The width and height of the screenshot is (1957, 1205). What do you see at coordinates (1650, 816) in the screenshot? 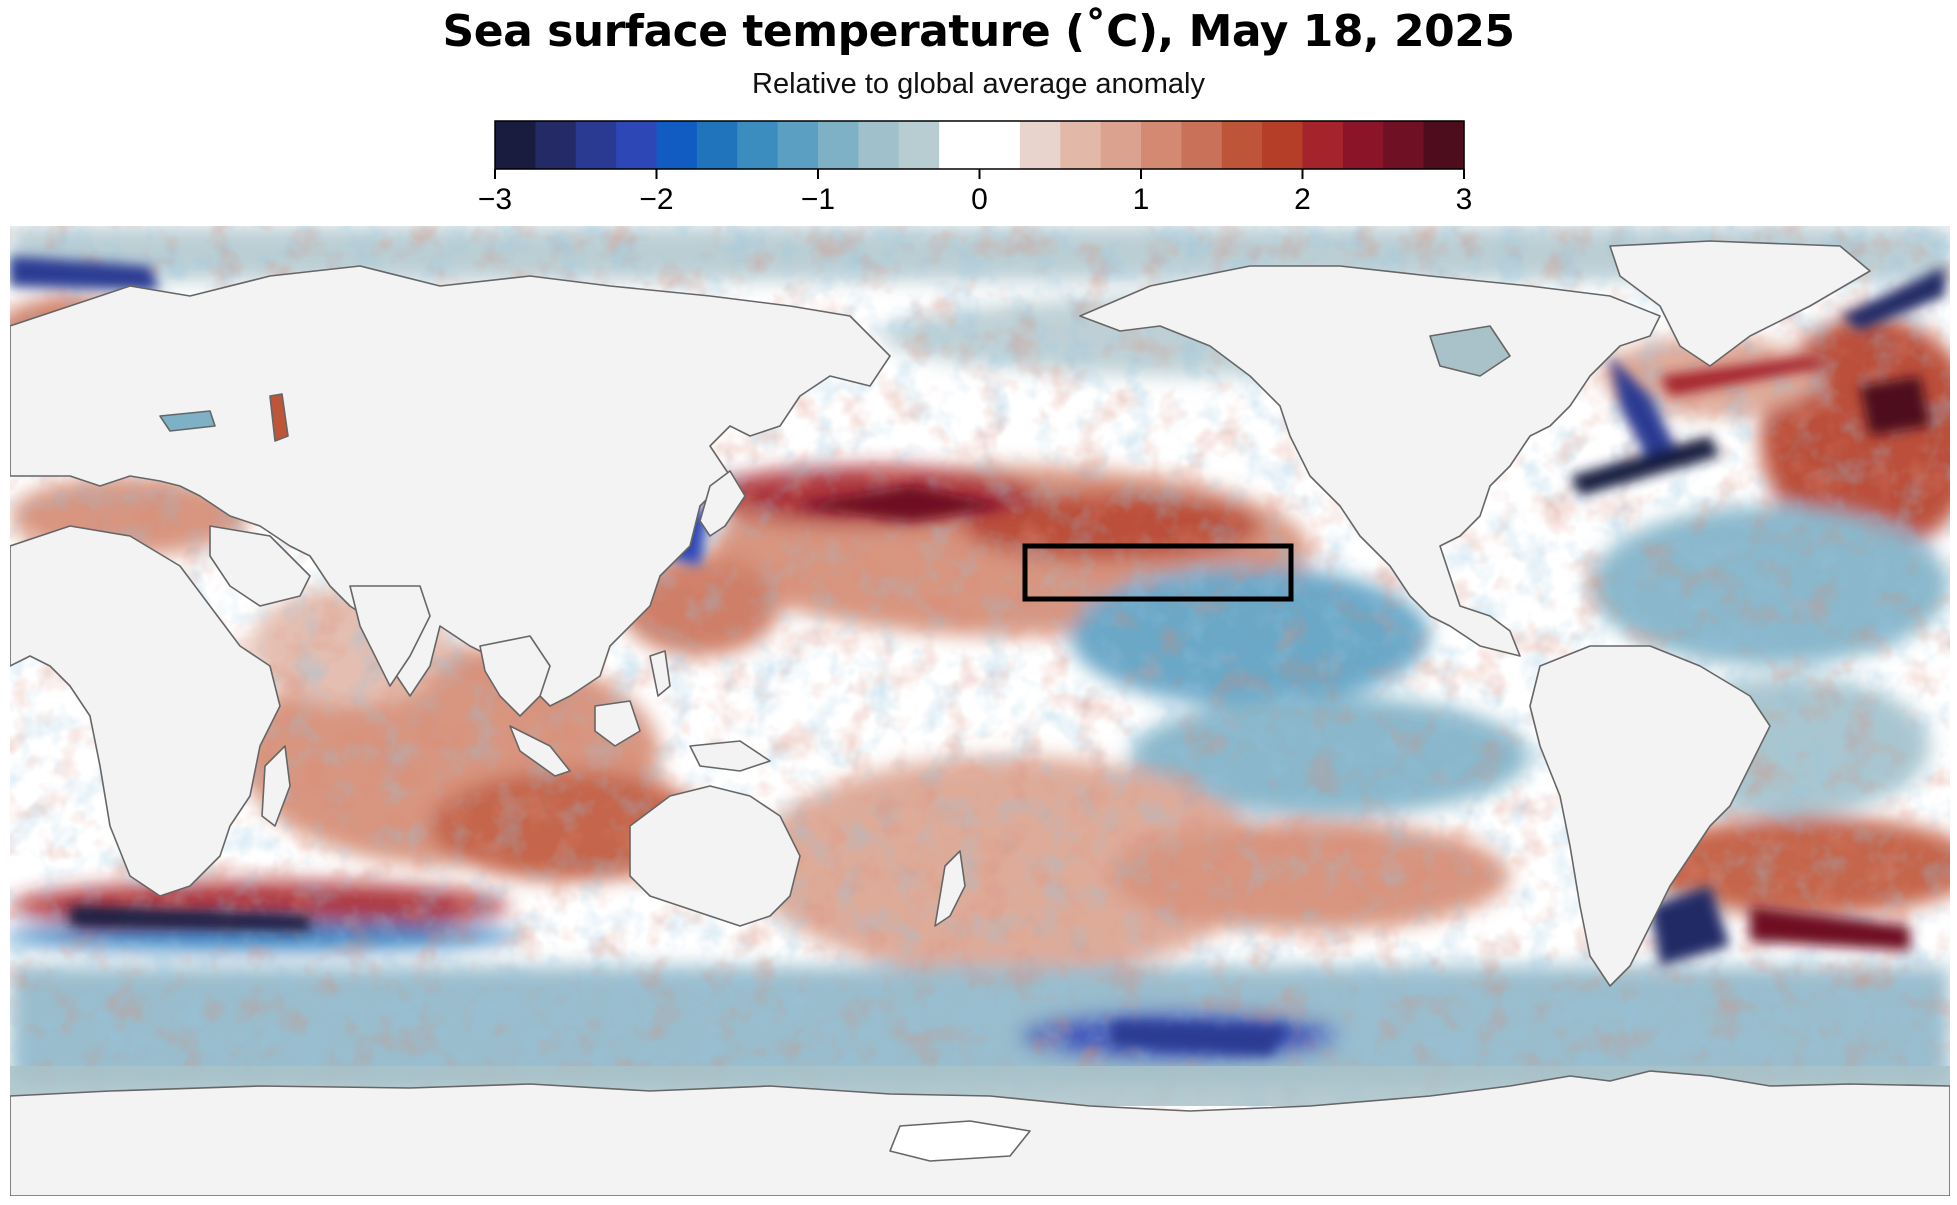
I see `south-america-landmass` at bounding box center [1650, 816].